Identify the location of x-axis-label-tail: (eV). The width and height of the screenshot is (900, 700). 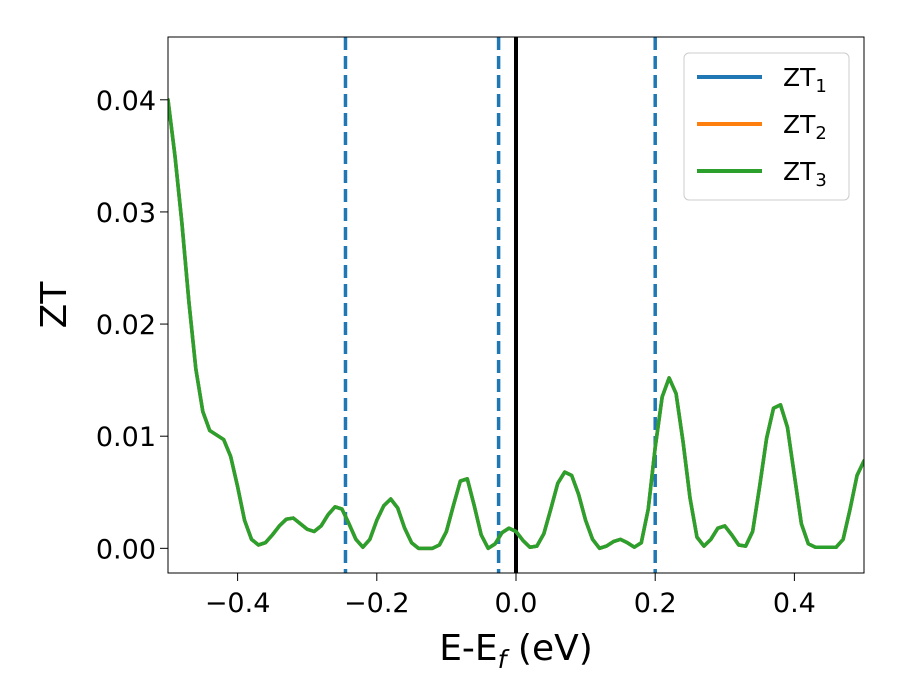
(549, 648).